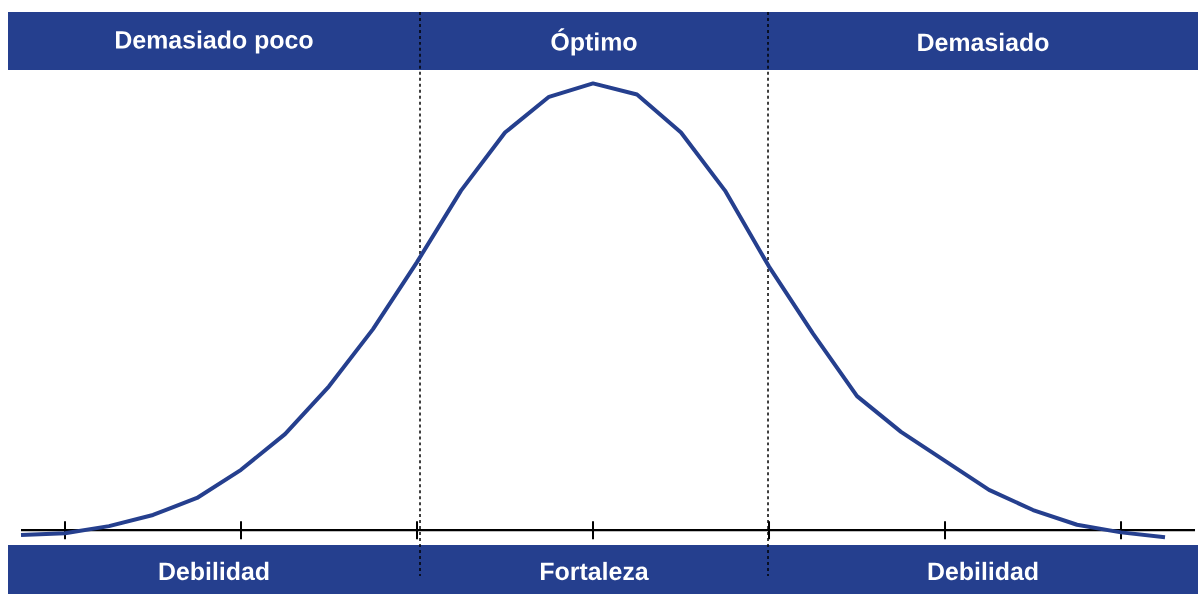 The image size is (1198, 594). What do you see at coordinates (214, 42) in the screenshot?
I see `text: Demasiado poco` at bounding box center [214, 42].